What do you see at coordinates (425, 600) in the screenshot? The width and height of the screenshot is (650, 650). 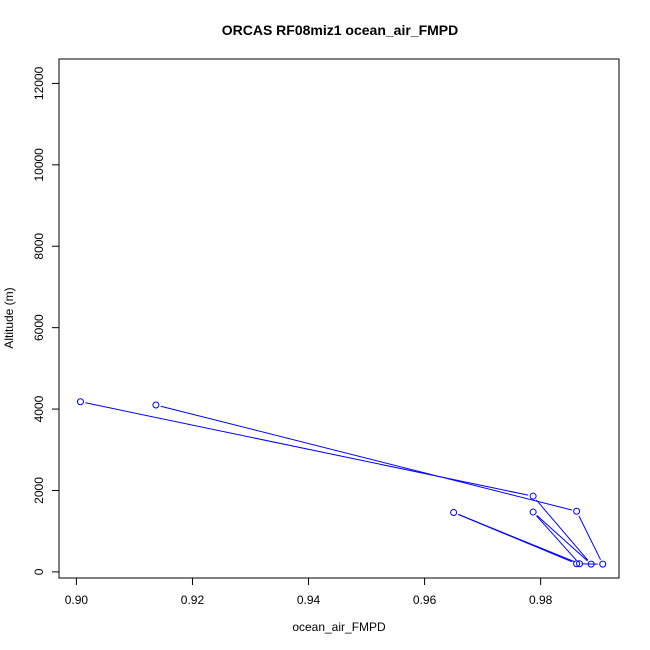 I see `x-tick-label: 0.96` at bounding box center [425, 600].